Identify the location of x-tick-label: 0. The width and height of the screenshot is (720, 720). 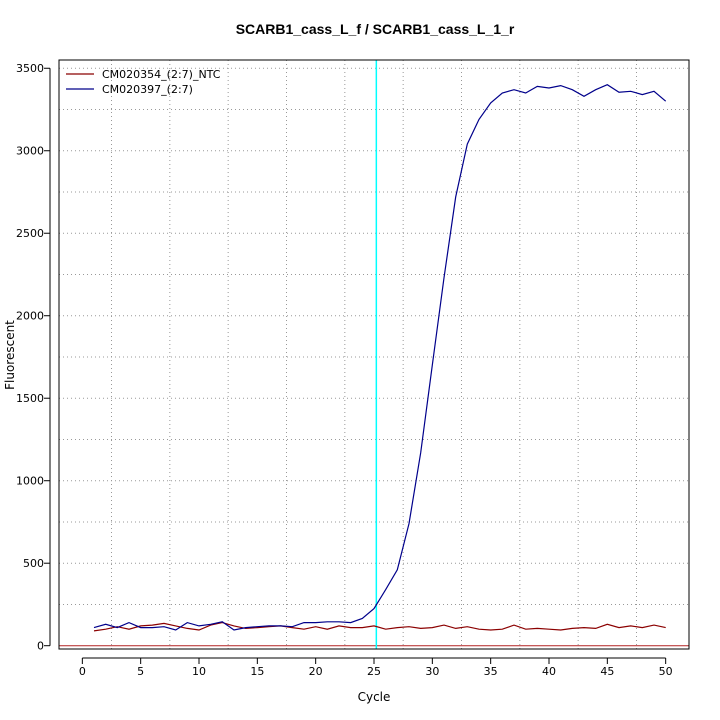
(82, 671).